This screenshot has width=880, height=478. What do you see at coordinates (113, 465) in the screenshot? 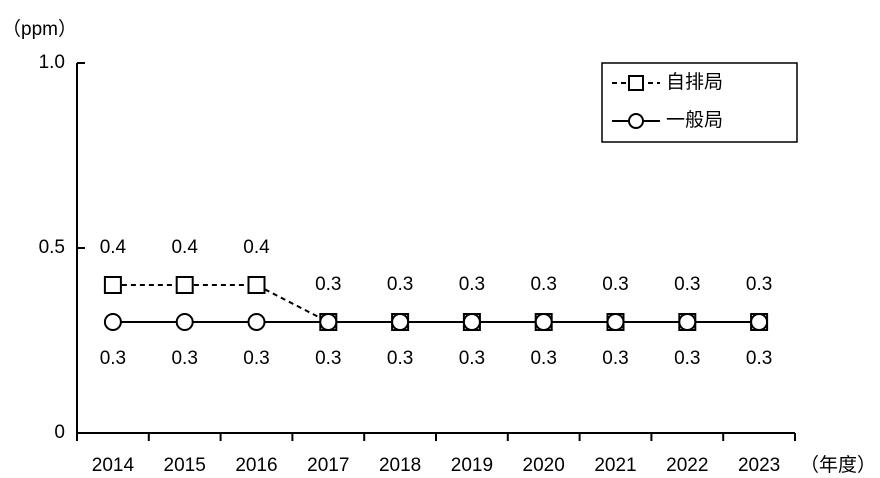
I see `x-tick-label: 2014` at bounding box center [113, 465].